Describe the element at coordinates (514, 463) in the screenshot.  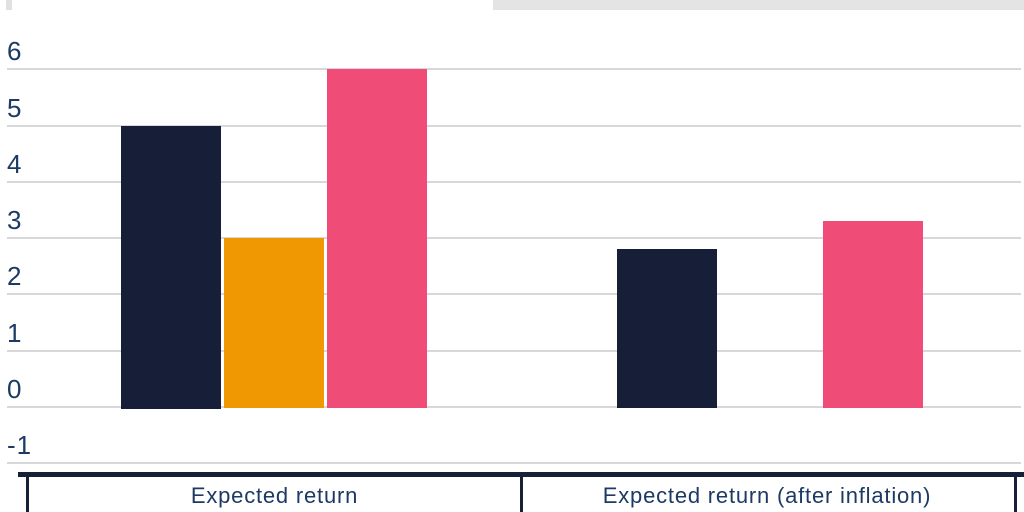
I see `gridline-y--1` at that location.